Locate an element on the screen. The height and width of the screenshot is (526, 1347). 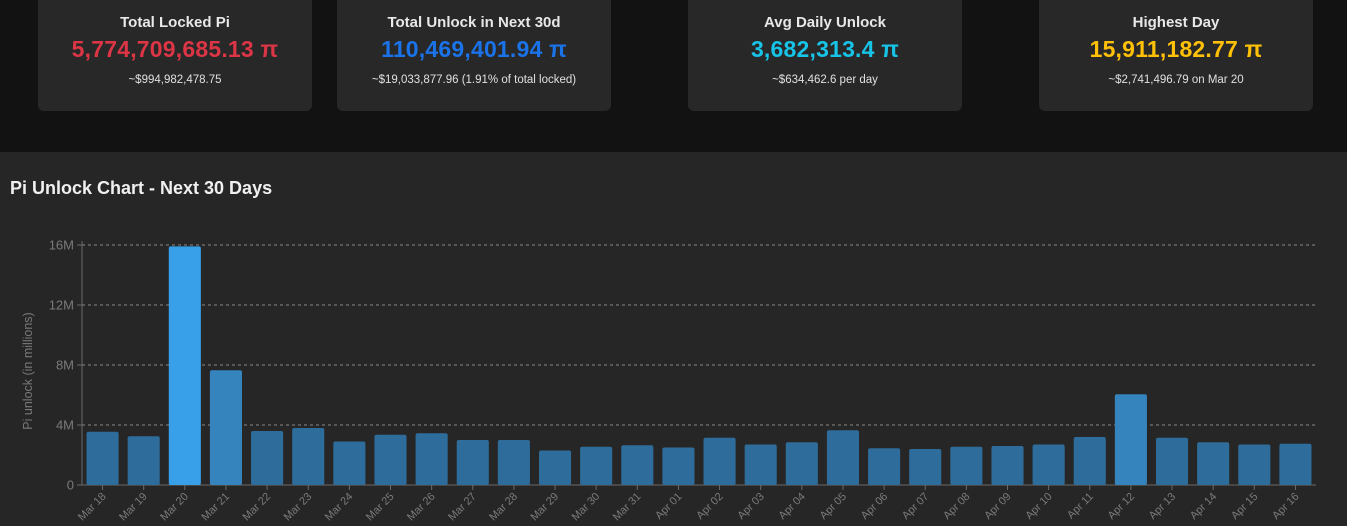
x-tick-label: Apr 10 is located at coordinates (1038, 506).